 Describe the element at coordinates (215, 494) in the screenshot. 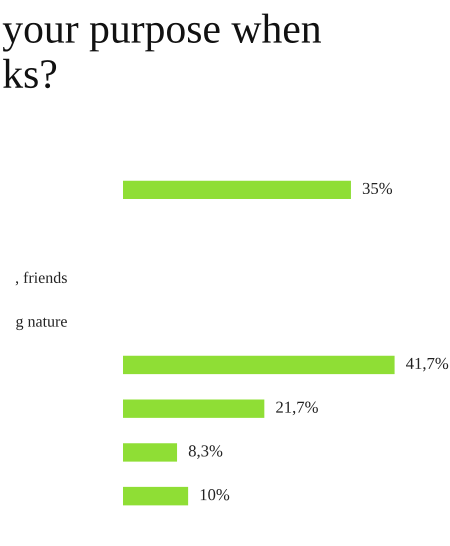

I see `data-label: 10%` at that location.